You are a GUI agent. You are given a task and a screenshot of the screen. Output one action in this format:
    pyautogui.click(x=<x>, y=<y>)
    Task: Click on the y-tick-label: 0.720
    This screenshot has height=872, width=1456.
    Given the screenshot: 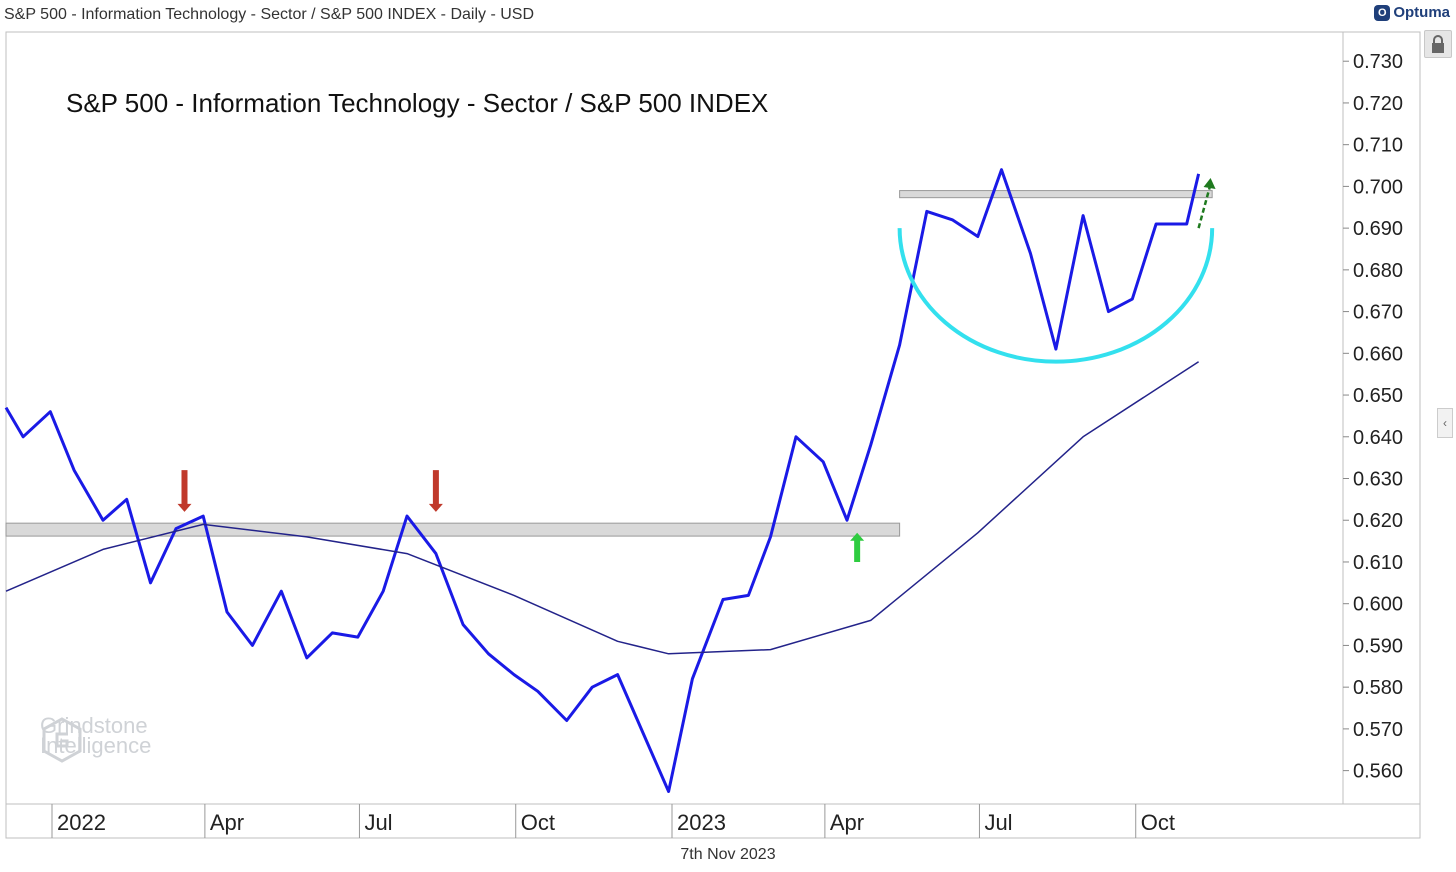 What is the action you would take?
    pyautogui.click(x=1378, y=104)
    